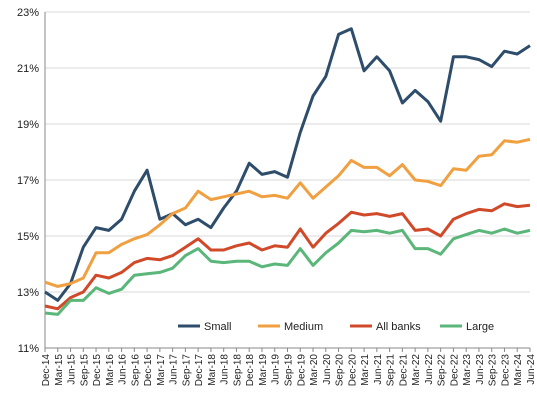 The width and height of the screenshot is (537, 405). I want to click on x-tick-label: Sep-19, so click(289, 370).